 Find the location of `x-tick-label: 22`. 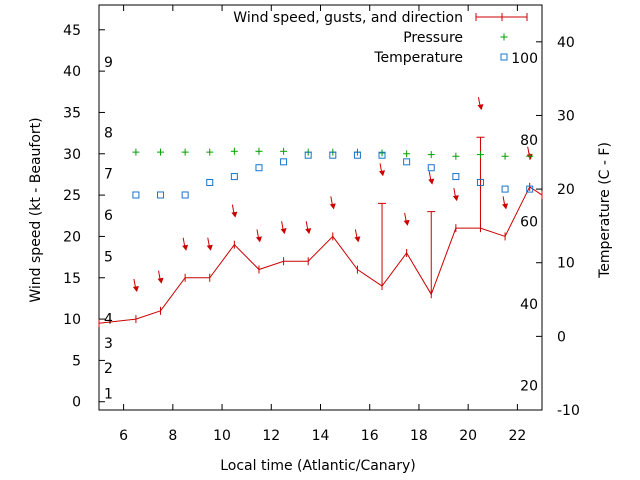

x-tick-label: 22 is located at coordinates (517, 436).